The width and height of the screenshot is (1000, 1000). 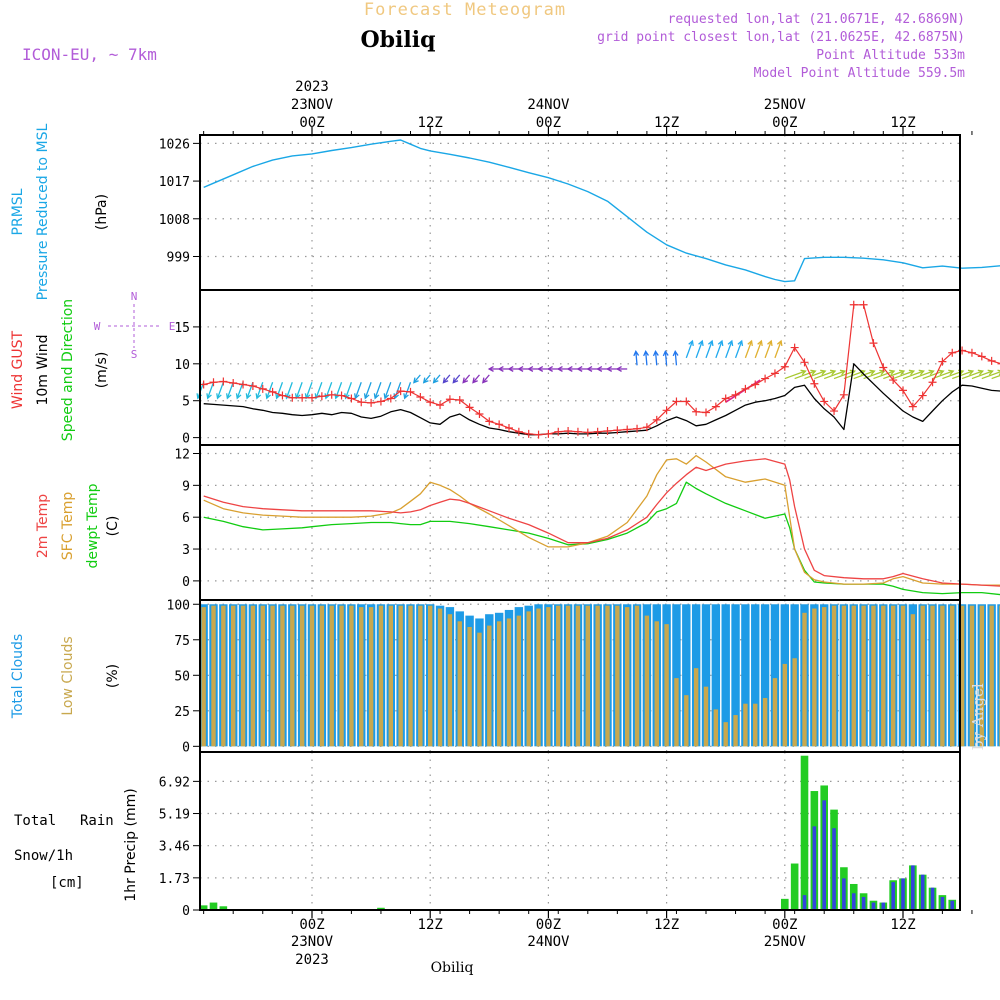 What do you see at coordinates (182, 641) in the screenshot?
I see `y-tick-label: 75` at bounding box center [182, 641].